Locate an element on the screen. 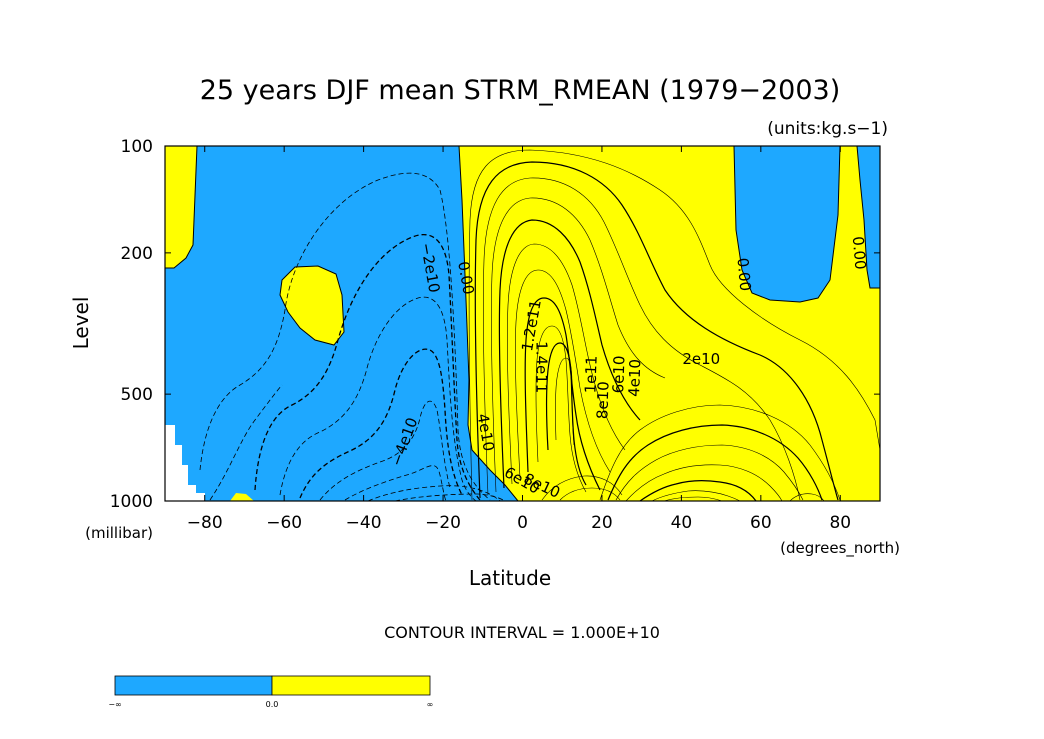 The height and width of the screenshot is (739, 1044). x-tick-label: 20 is located at coordinates (602, 523).